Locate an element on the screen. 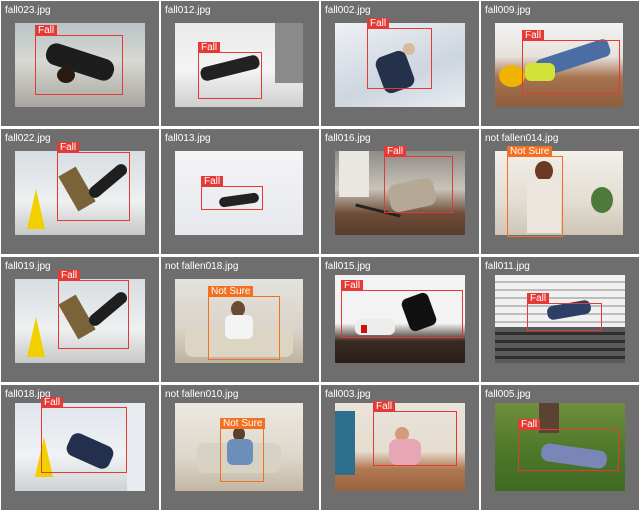 The image size is (640, 512). image-tile: fall012.jpg Fall is located at coordinates (240, 63).